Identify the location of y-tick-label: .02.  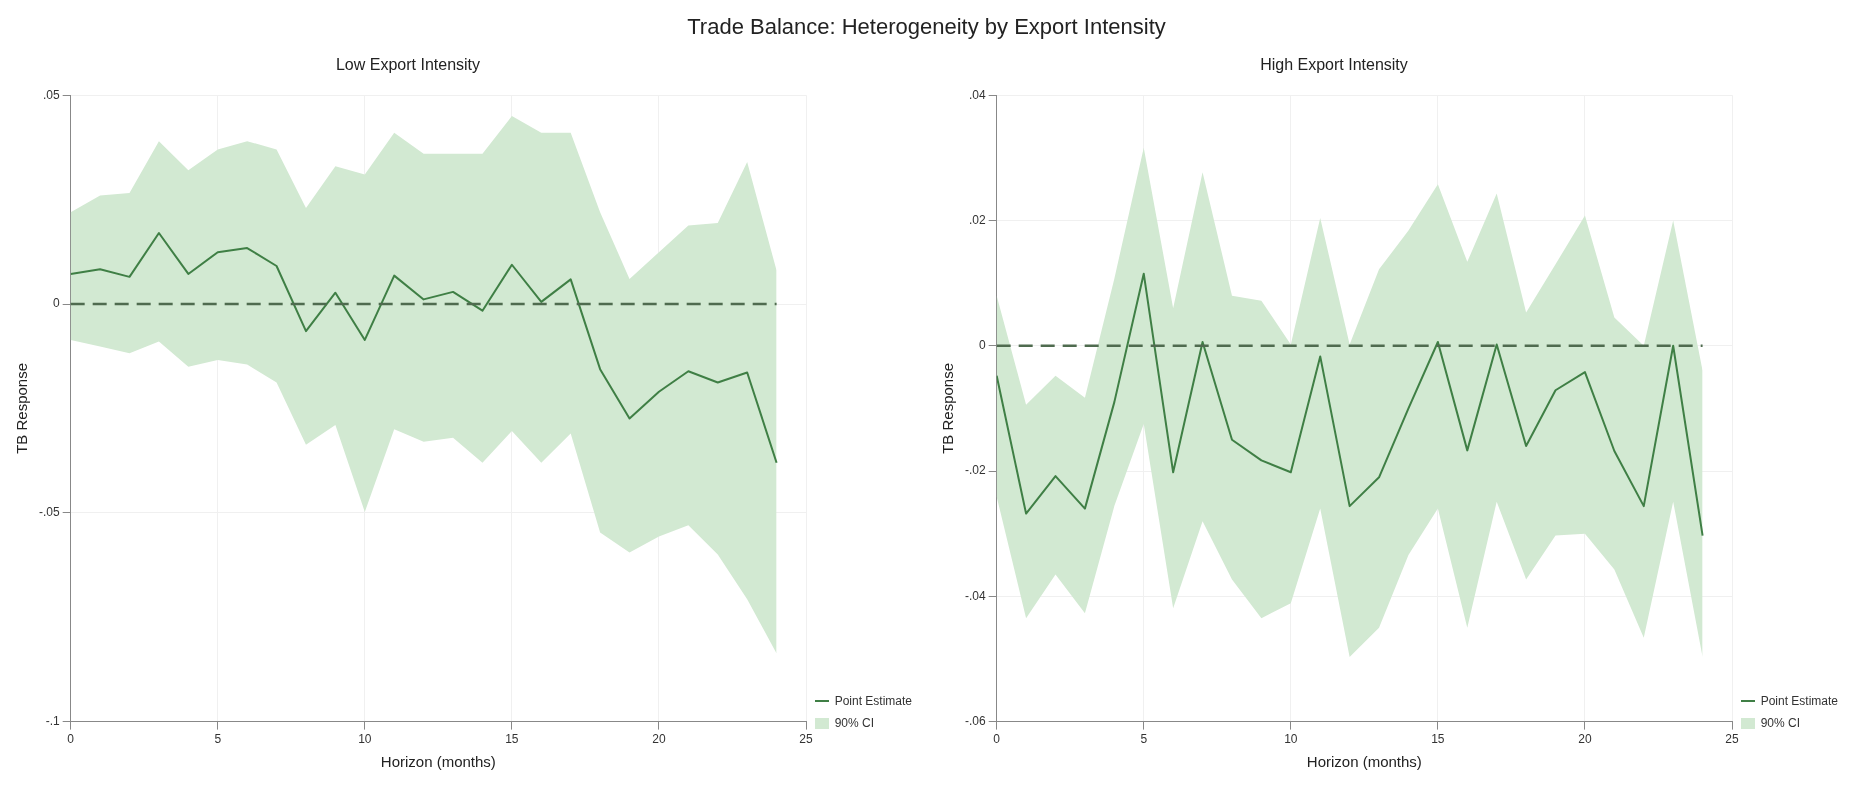
(977, 219).